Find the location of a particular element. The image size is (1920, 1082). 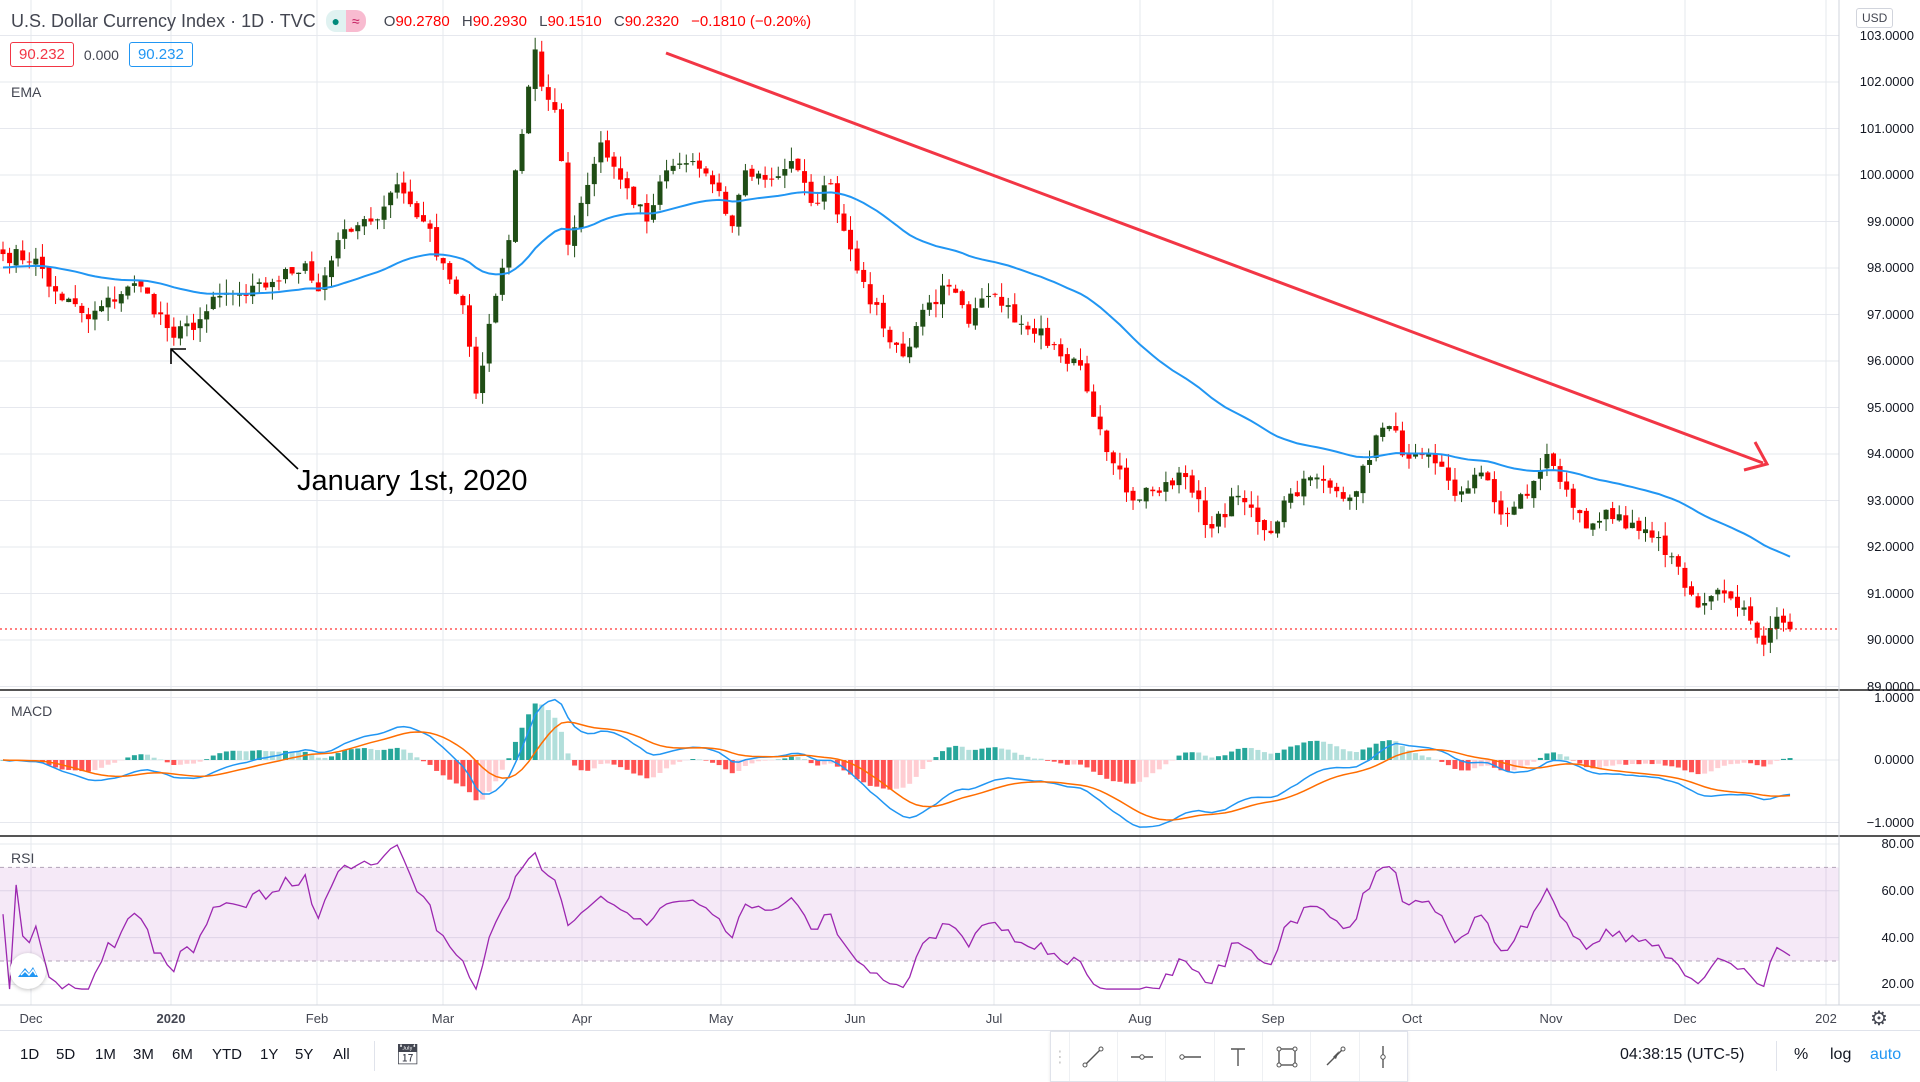

time-tick-label: 202 is located at coordinates (1826, 1018).